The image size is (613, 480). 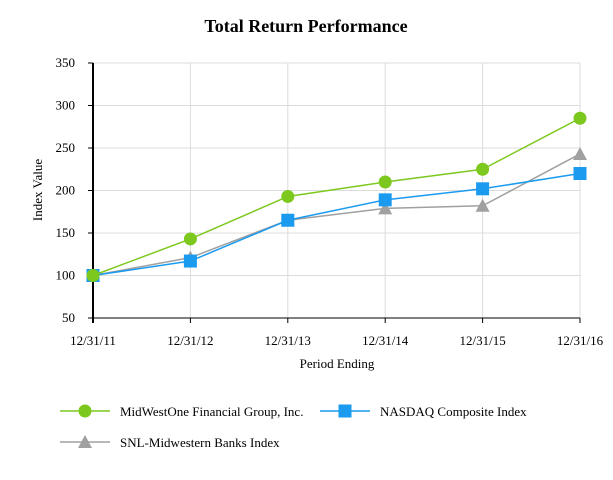 What do you see at coordinates (288, 340) in the screenshot?
I see `x-tick-label: 12/31/13` at bounding box center [288, 340].